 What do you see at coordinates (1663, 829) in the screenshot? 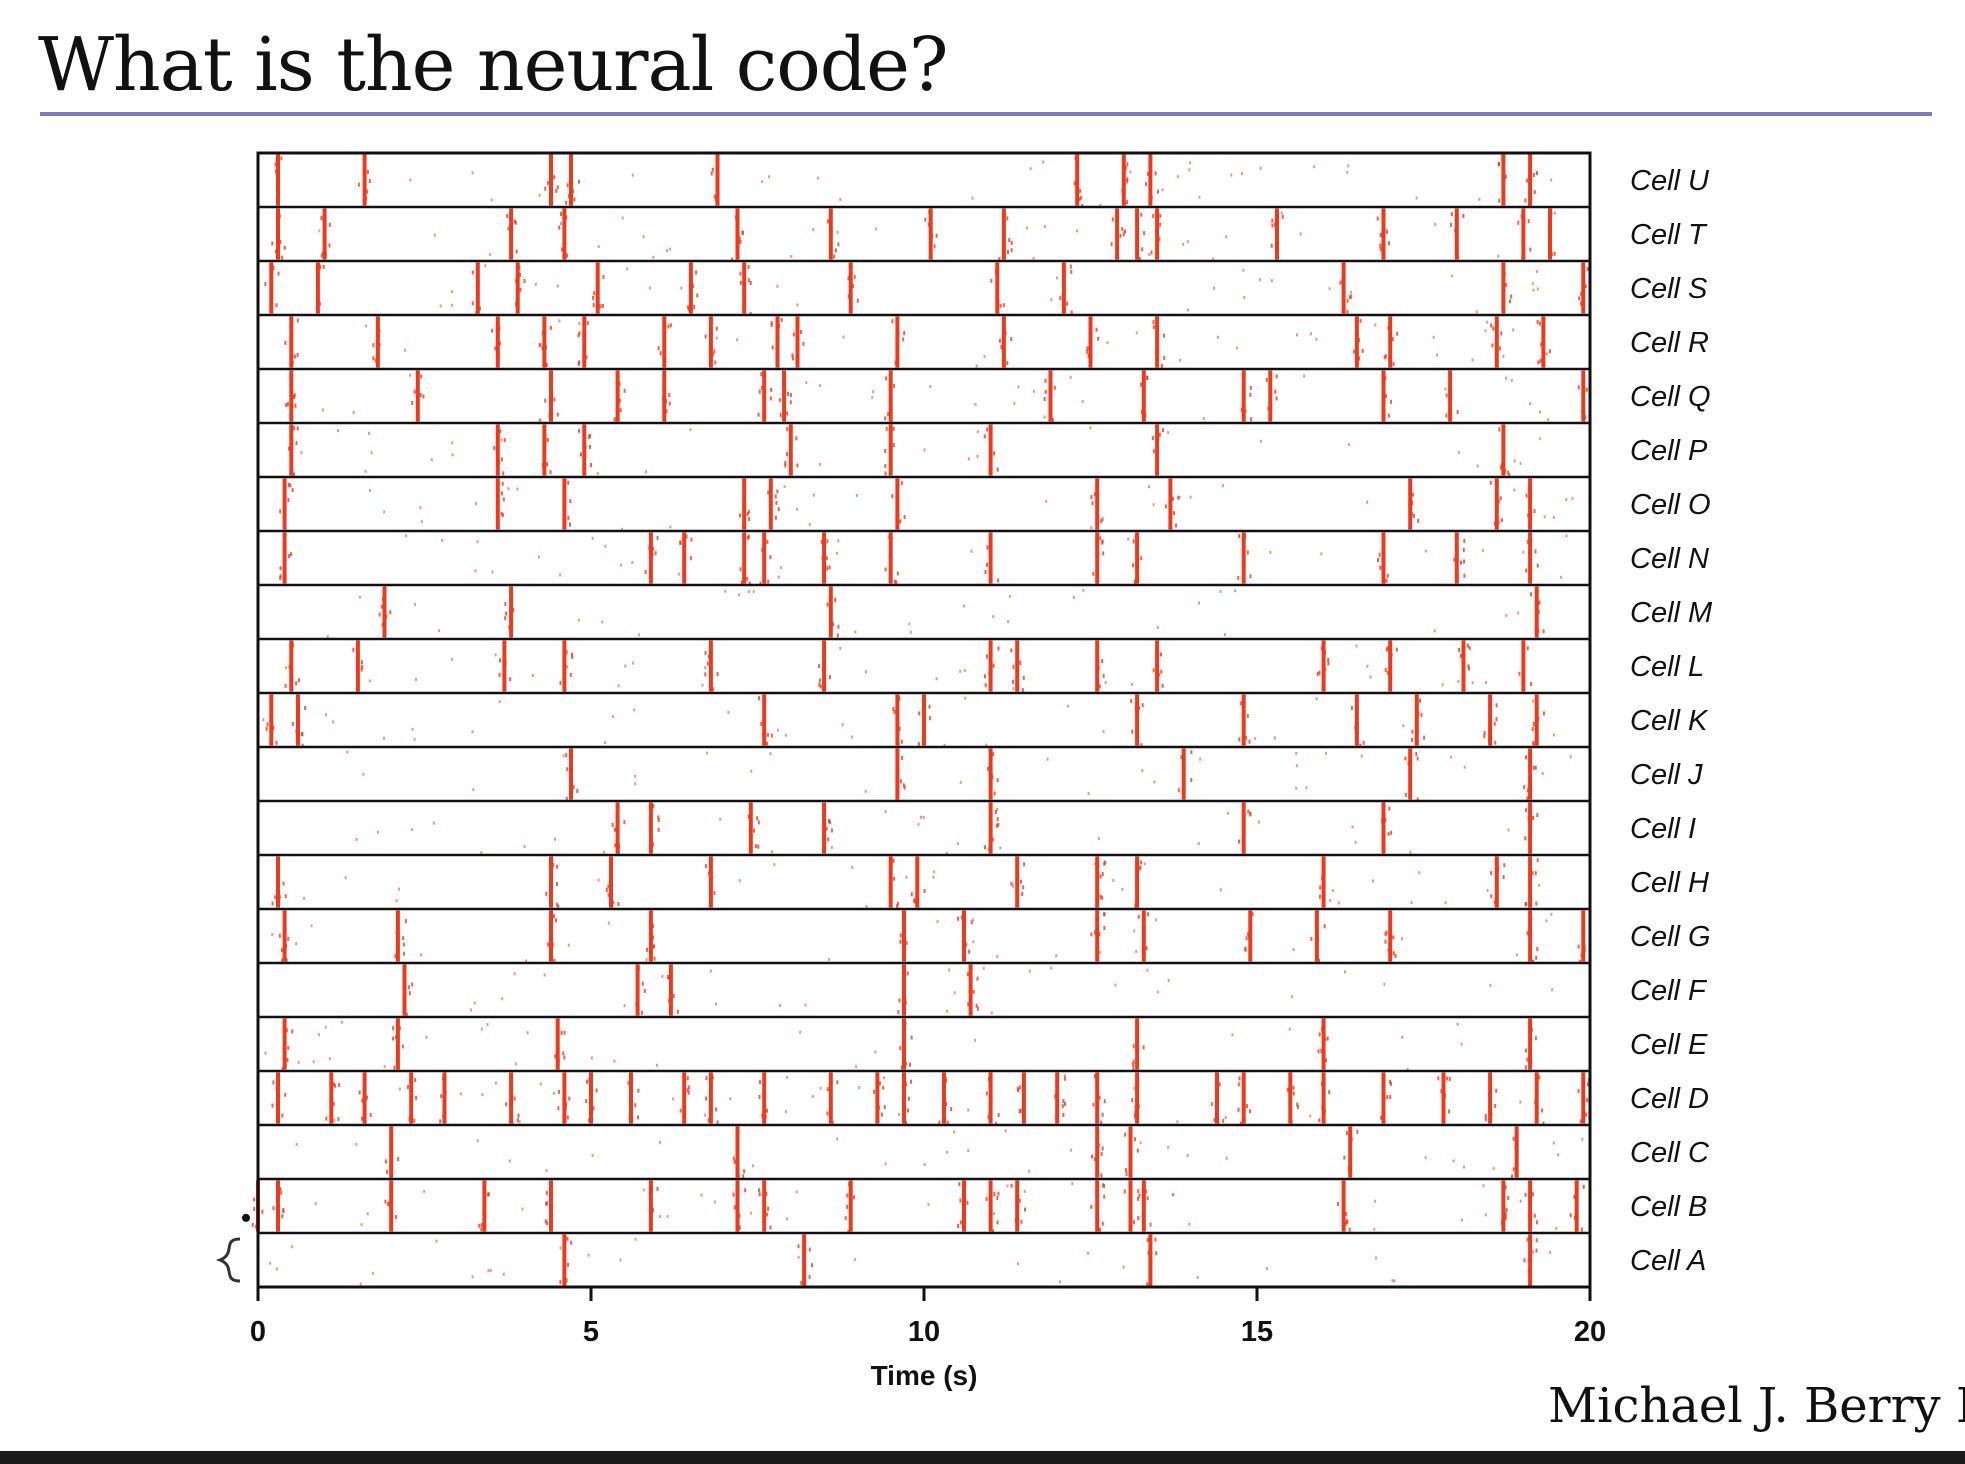
I see `cell-label: Cell I` at bounding box center [1663, 829].